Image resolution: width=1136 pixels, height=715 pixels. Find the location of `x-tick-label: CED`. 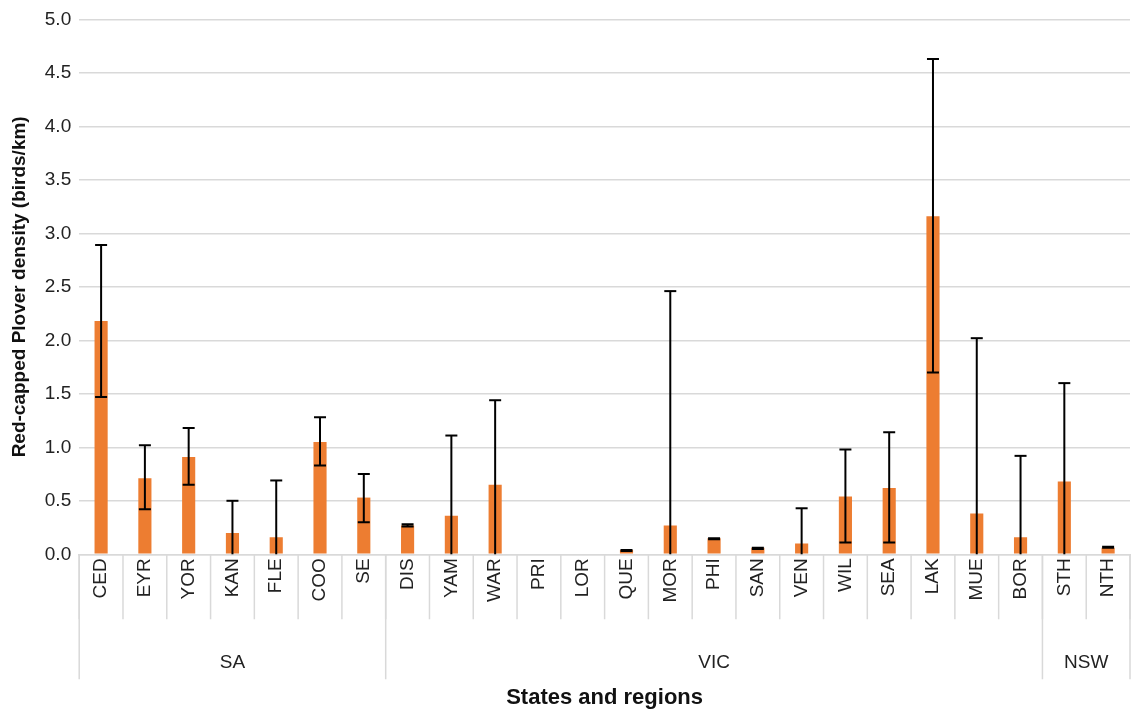

x-tick-label: CED is located at coordinates (100, 578).